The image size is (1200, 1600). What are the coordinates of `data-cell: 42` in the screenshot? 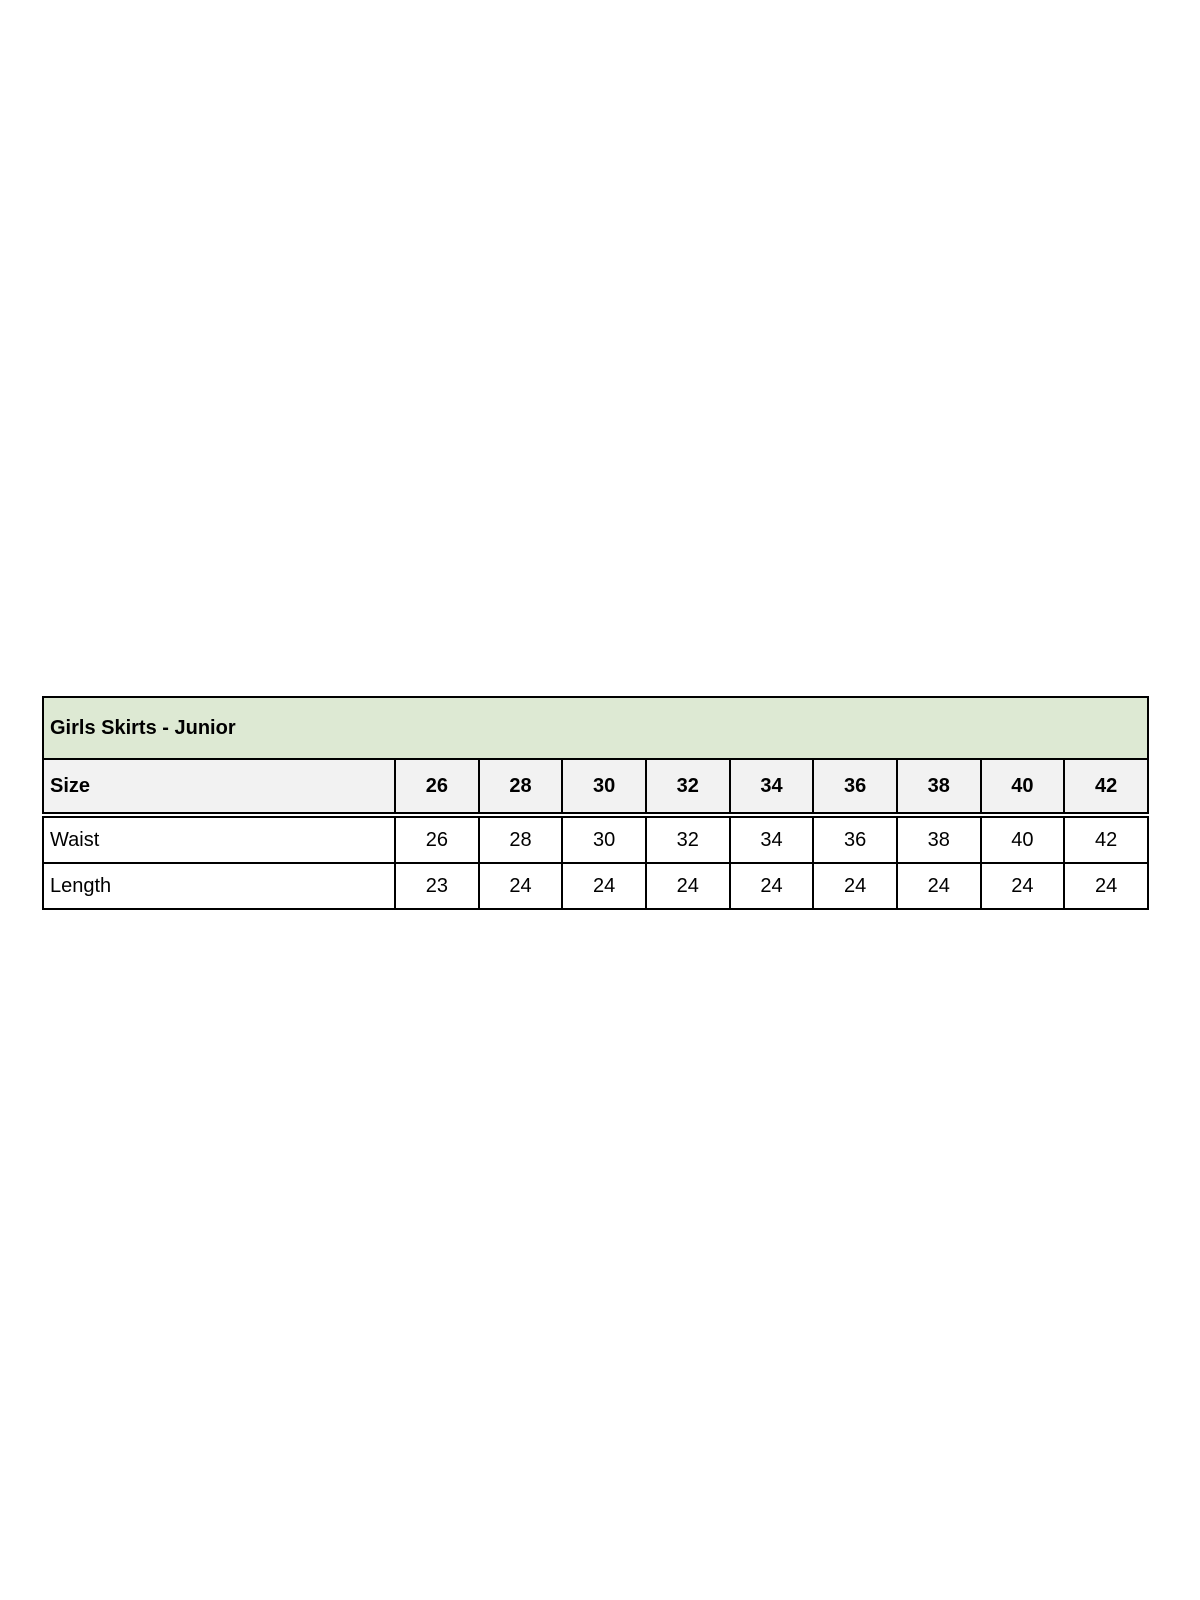 It's located at (1106, 839).